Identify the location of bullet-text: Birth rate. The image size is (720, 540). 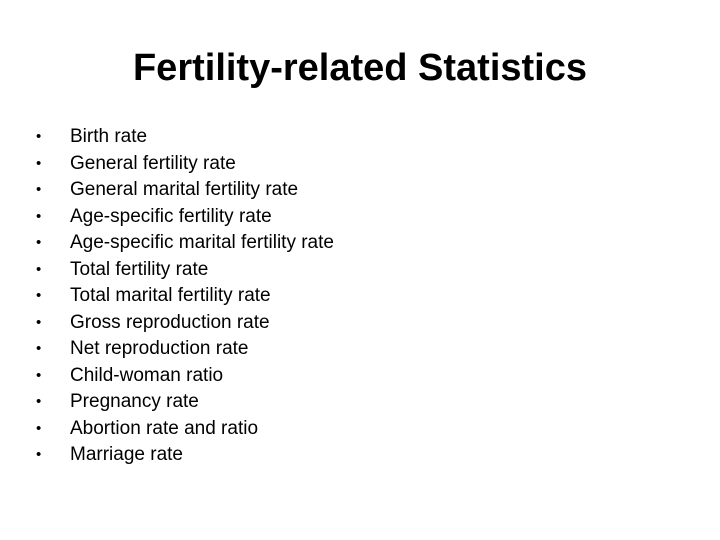
(109, 136).